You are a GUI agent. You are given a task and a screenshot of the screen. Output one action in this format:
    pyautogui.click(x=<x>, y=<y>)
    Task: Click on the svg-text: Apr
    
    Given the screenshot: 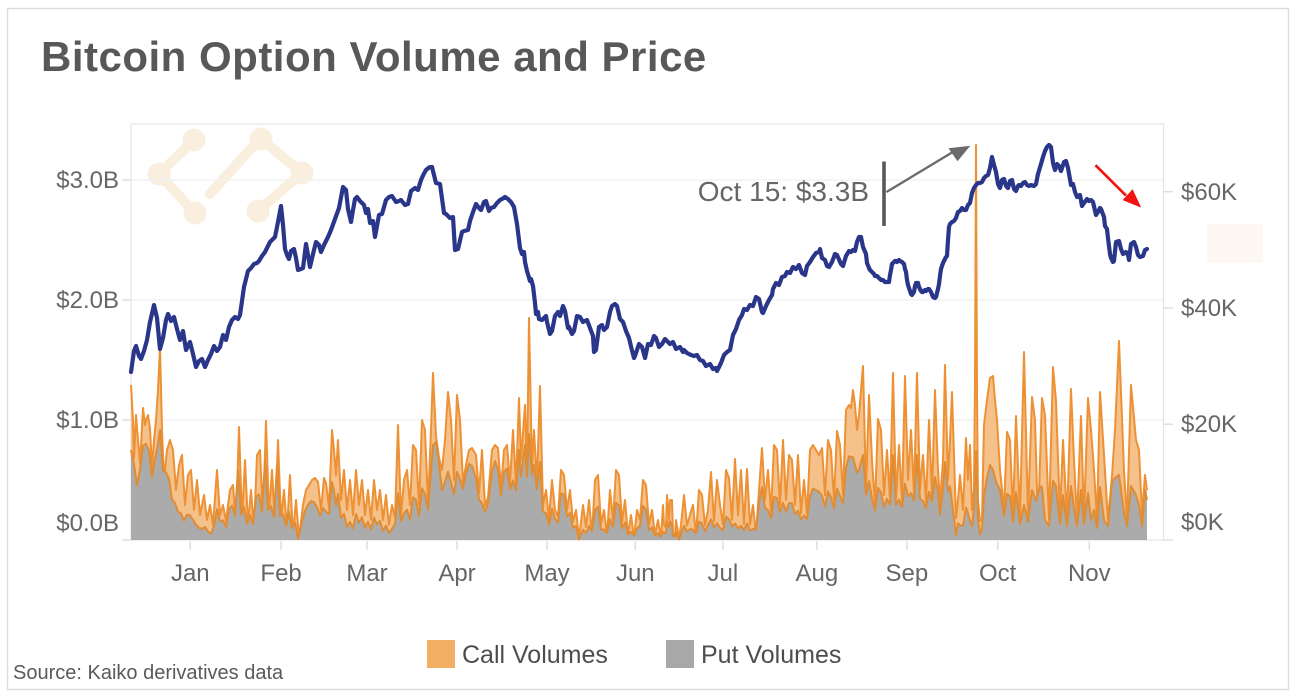 What is the action you would take?
    pyautogui.click(x=456, y=573)
    